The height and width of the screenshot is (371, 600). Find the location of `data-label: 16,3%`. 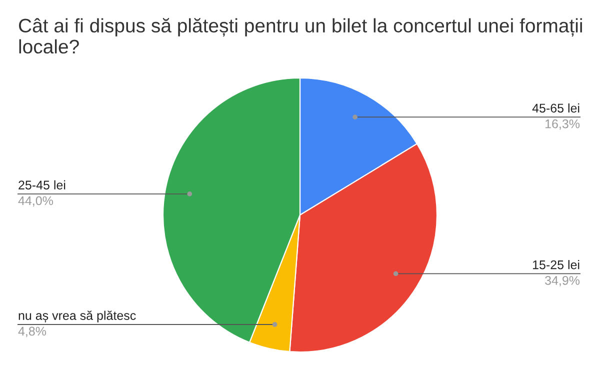

data-label: 16,3% is located at coordinates (563, 124).